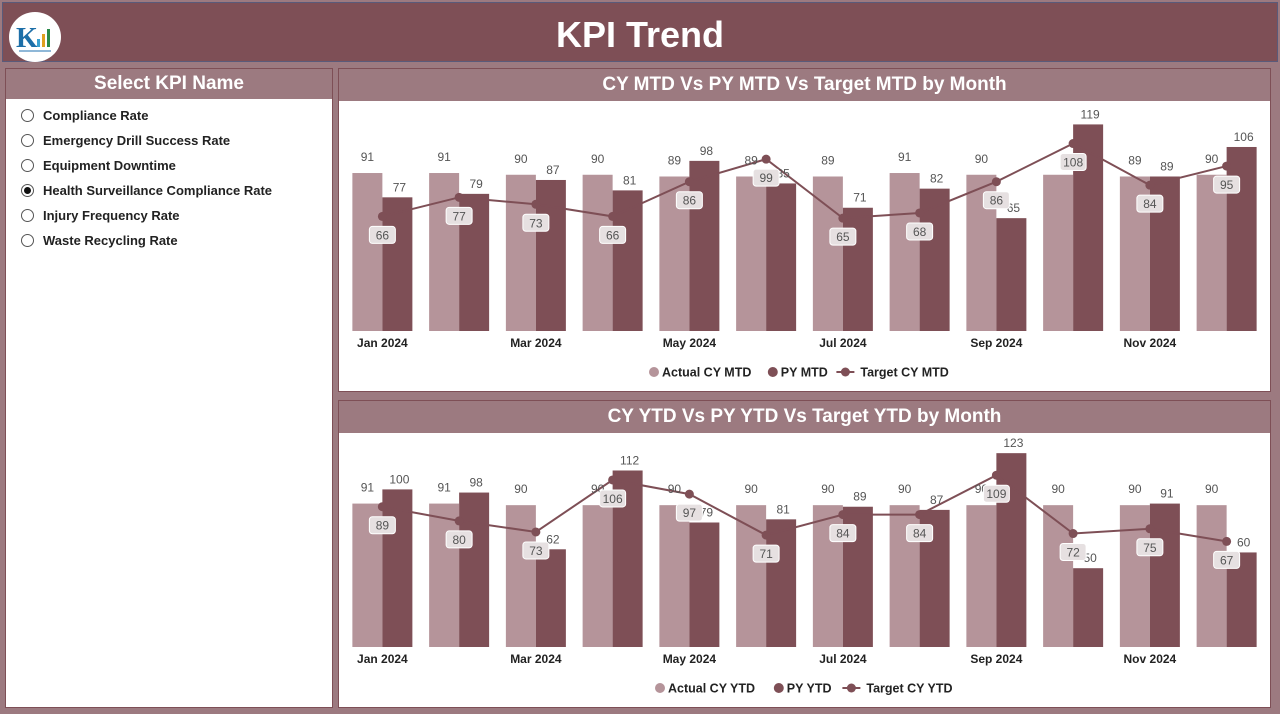 The image size is (1280, 714). I want to click on data-label-target: 109, so click(996, 494).